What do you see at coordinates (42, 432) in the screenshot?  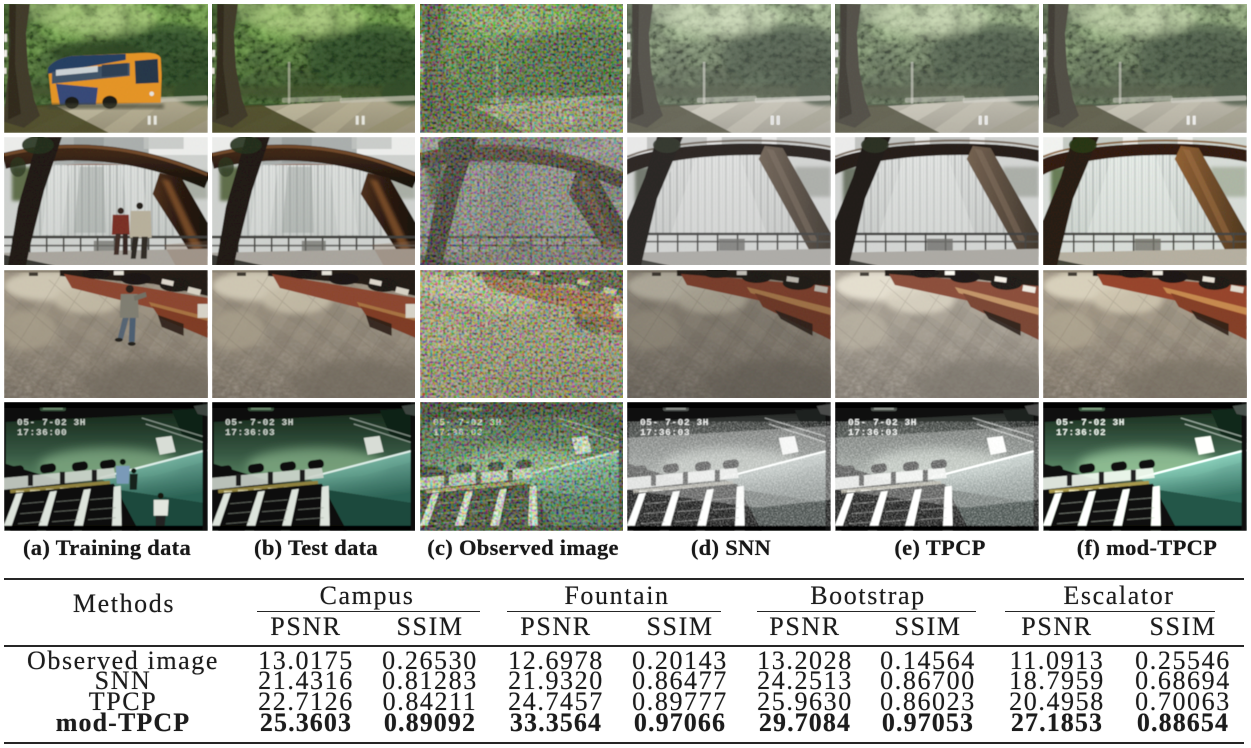 I see `svg-text: 17:36:00` at bounding box center [42, 432].